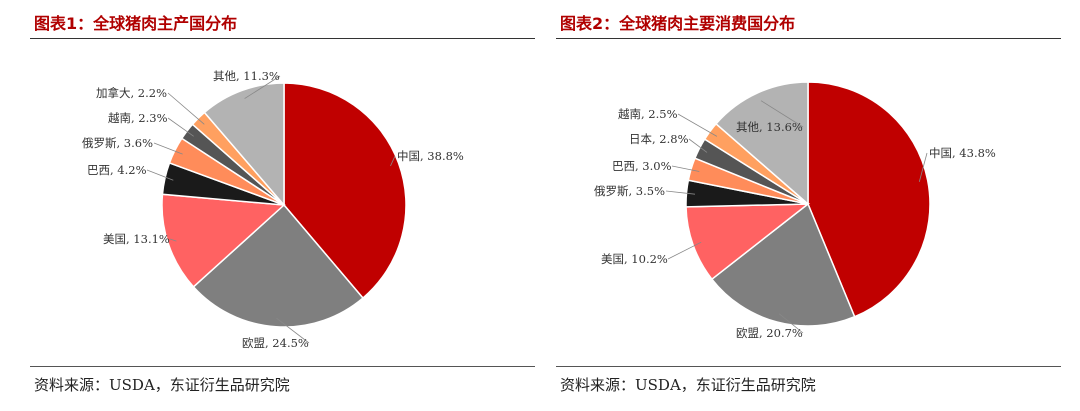 This screenshot has width=1080, height=411. What do you see at coordinates (117, 143) in the screenshot?
I see `slice-label: 俄罗斯, 3.6%` at bounding box center [117, 143].